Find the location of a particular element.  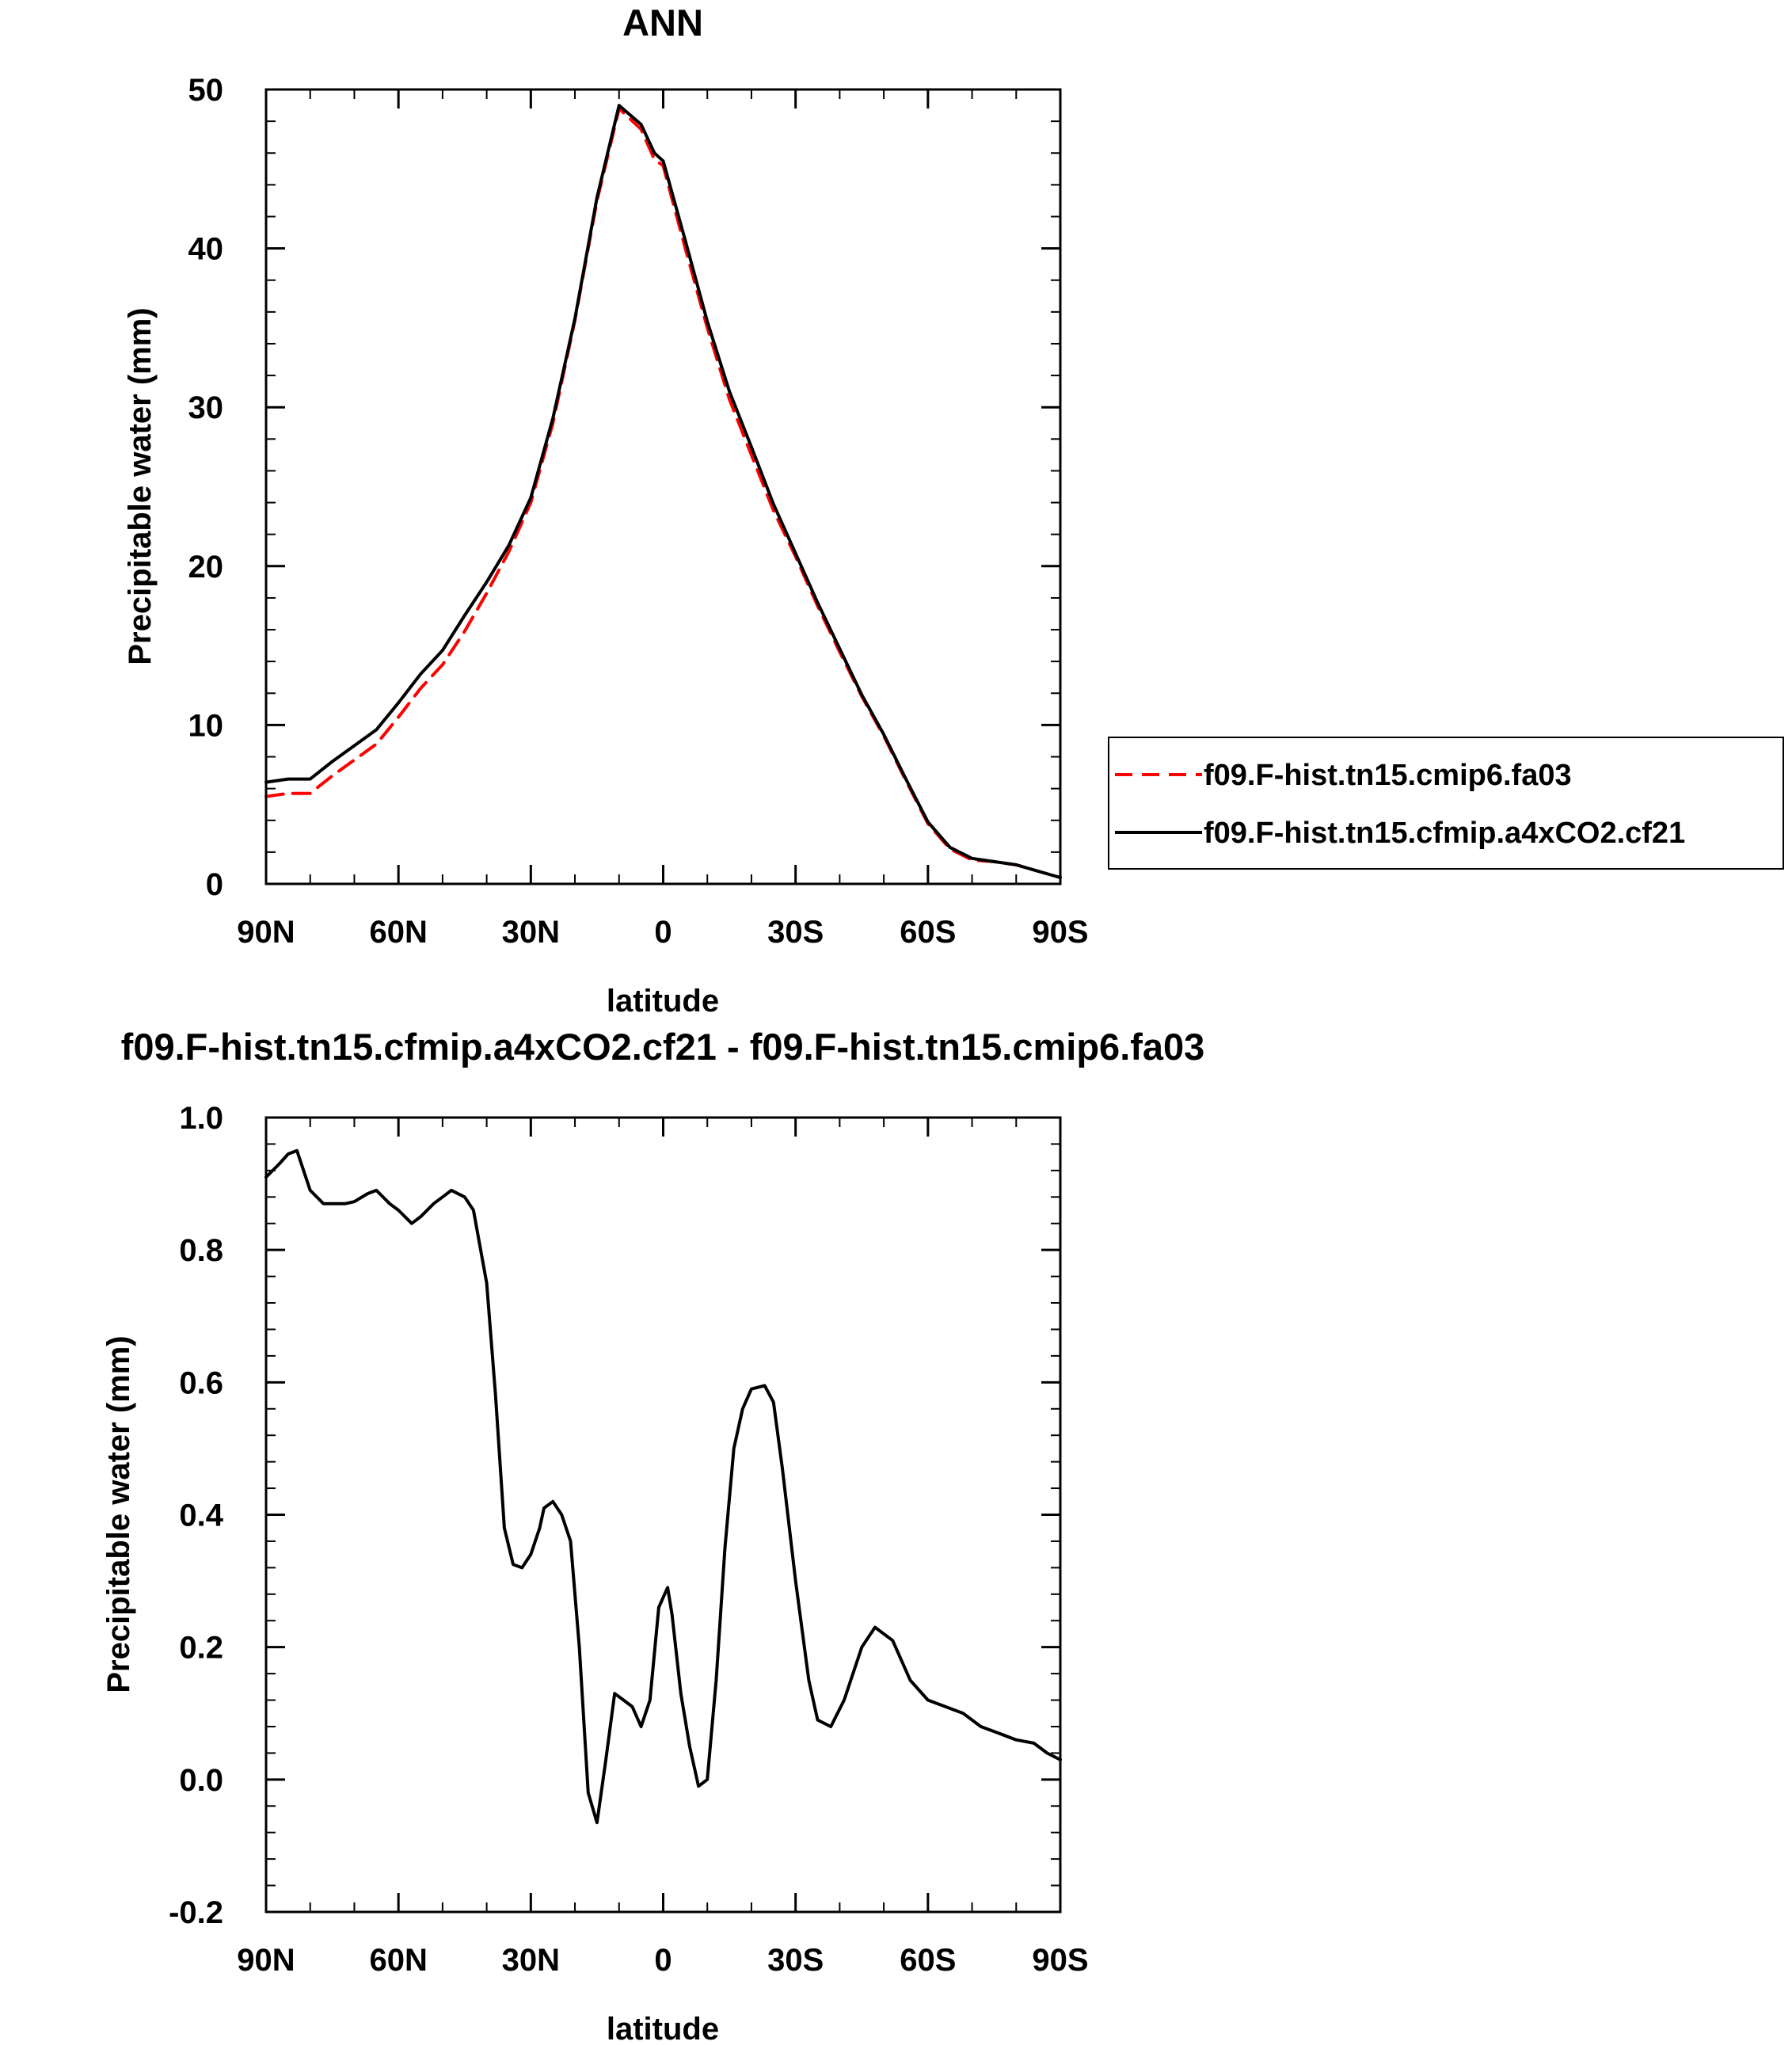

y-tick-label: 0.8 is located at coordinates (201, 1250).